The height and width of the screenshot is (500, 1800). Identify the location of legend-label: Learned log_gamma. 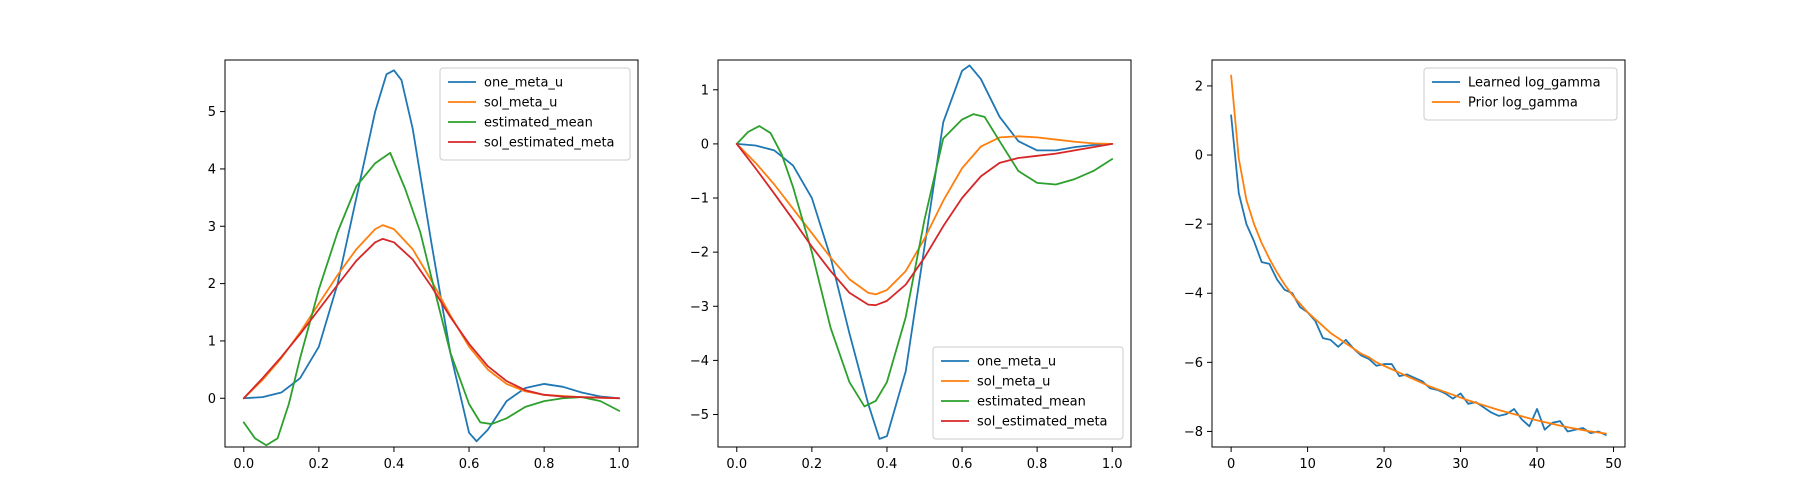
(1534, 83).